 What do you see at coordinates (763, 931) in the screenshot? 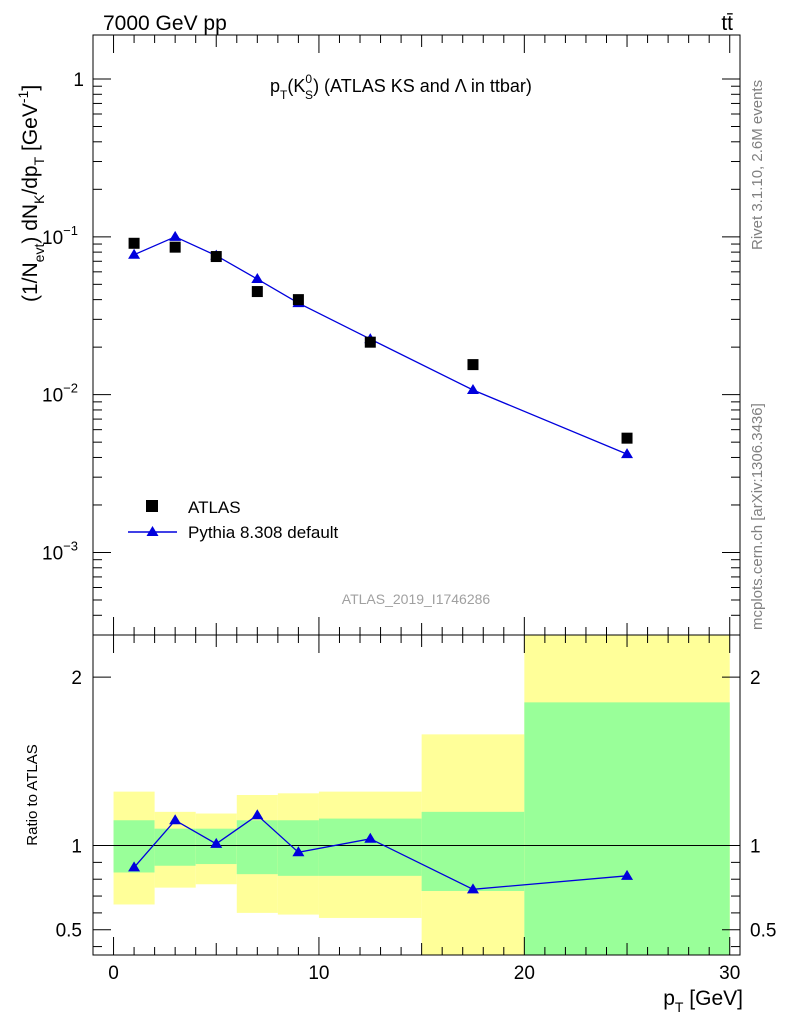
I see `ratio-y-tick-label-right: 0.5` at bounding box center [763, 931].